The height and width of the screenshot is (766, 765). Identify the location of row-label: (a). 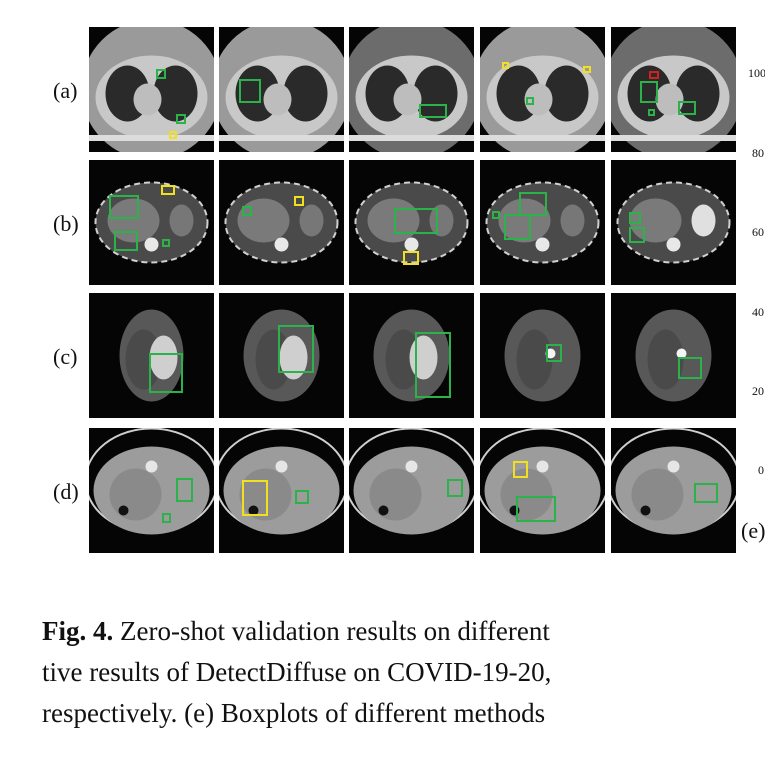
(65, 90).